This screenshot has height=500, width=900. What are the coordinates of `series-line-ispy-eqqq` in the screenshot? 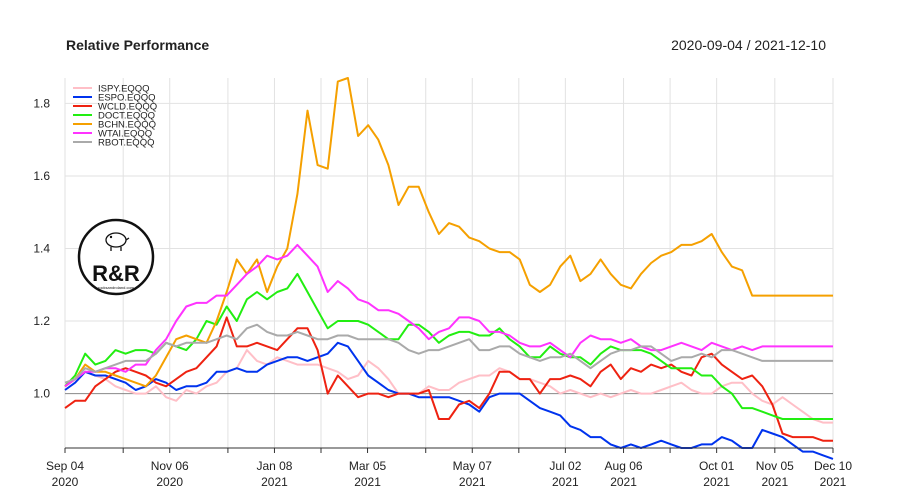 It's located at (448, 386).